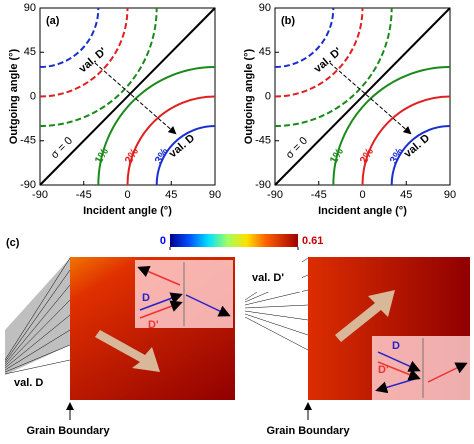 The width and height of the screenshot is (474, 444). What do you see at coordinates (163, 241) in the screenshot?
I see `colorbar-label: 0` at bounding box center [163, 241].